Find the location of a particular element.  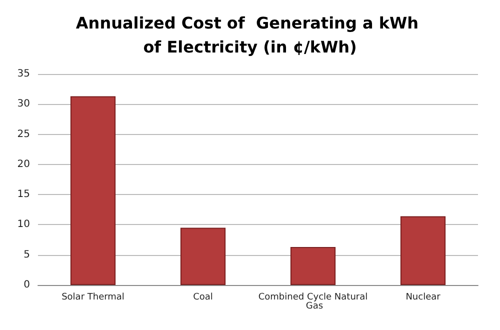

y-tick-label: 0 is located at coordinates (27, 285).